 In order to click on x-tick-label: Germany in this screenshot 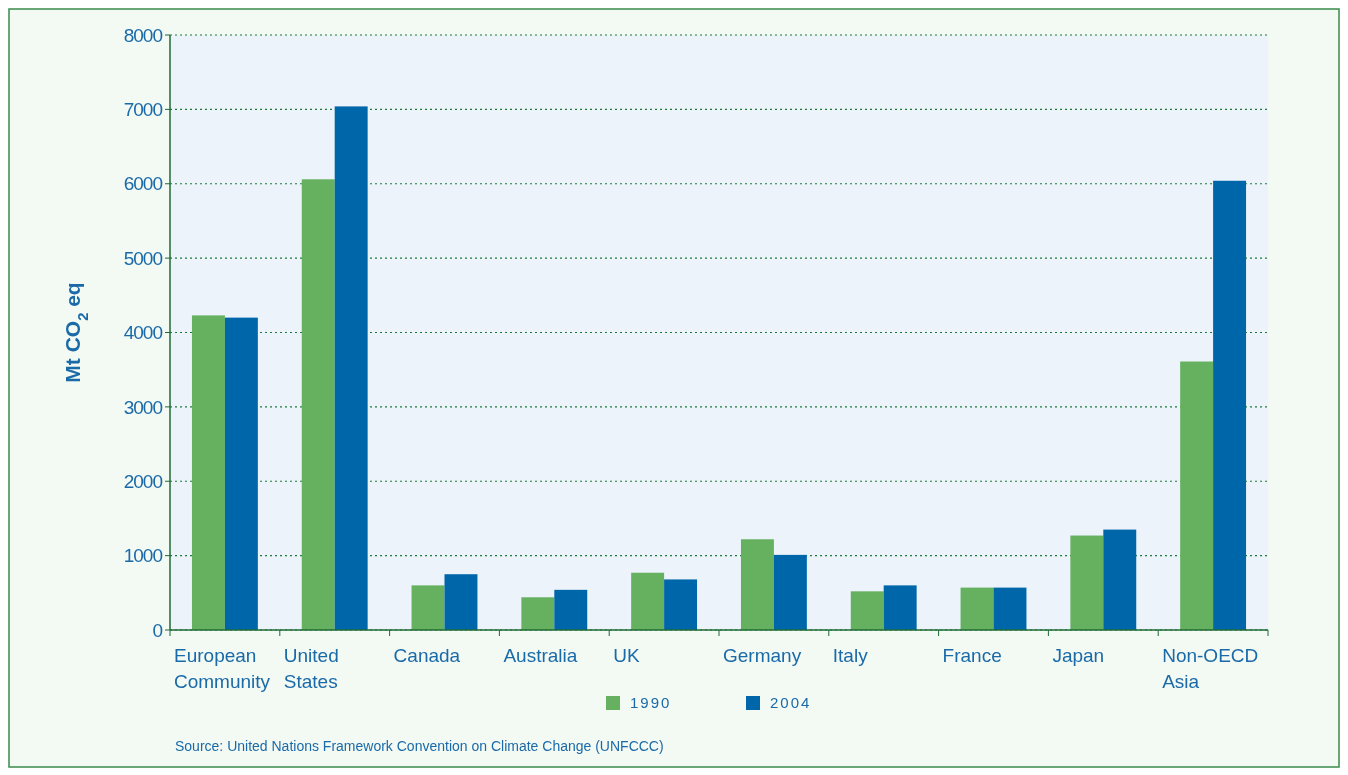, I will do `click(762, 655)`.